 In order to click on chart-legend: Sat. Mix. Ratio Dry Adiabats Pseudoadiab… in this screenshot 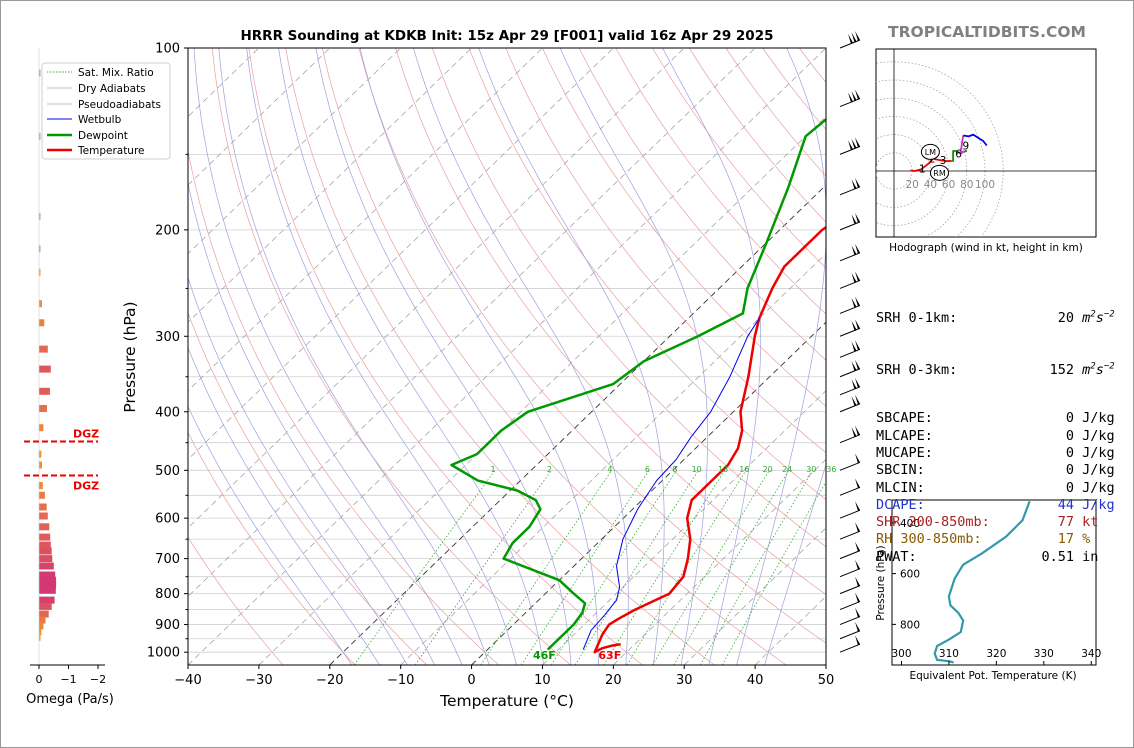, I will do `click(106, 111)`.